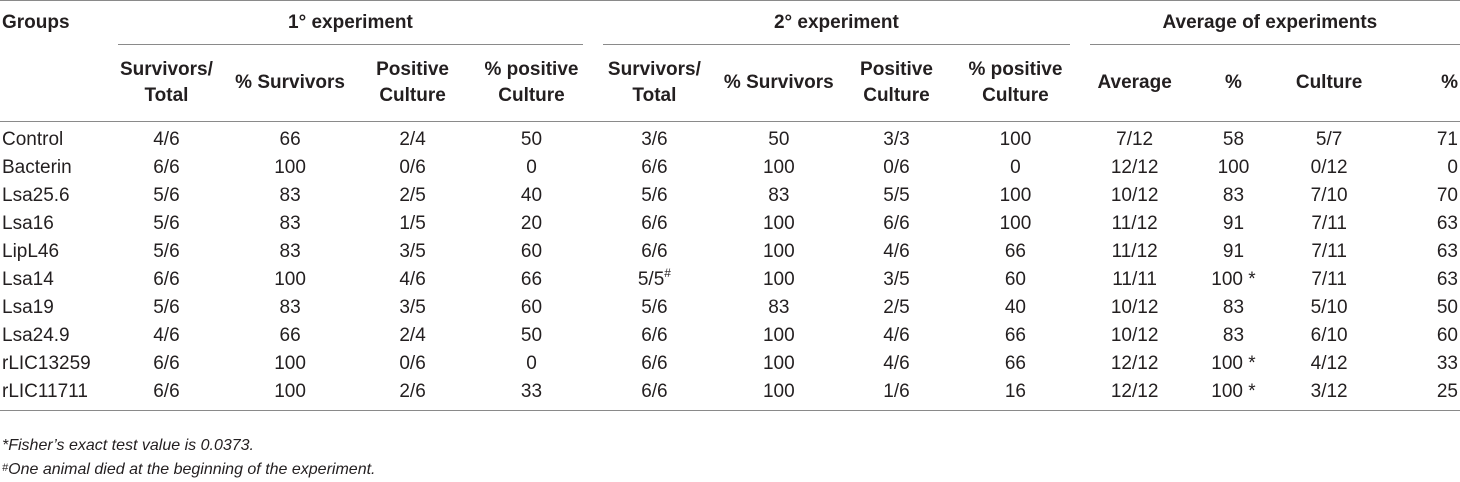  Describe the element at coordinates (290, 308) in the screenshot. I see `cell-e1-ps: 83` at that location.